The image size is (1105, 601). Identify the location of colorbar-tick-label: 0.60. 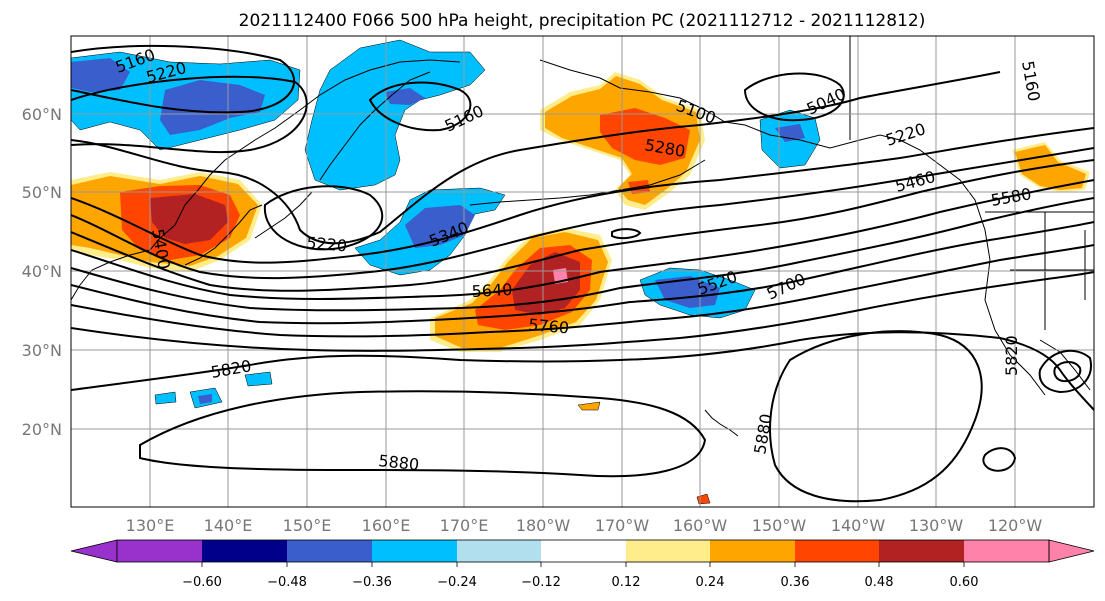
(964, 582).